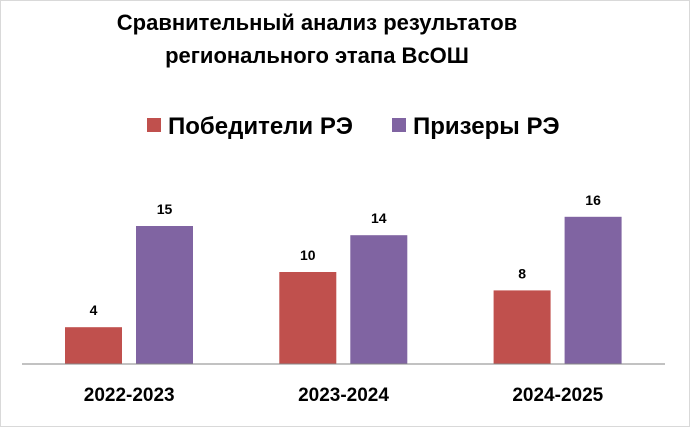 The width and height of the screenshot is (690, 427). Describe the element at coordinates (93, 345) in the screenshot. I see `bar-winners-2022-2023` at that location.